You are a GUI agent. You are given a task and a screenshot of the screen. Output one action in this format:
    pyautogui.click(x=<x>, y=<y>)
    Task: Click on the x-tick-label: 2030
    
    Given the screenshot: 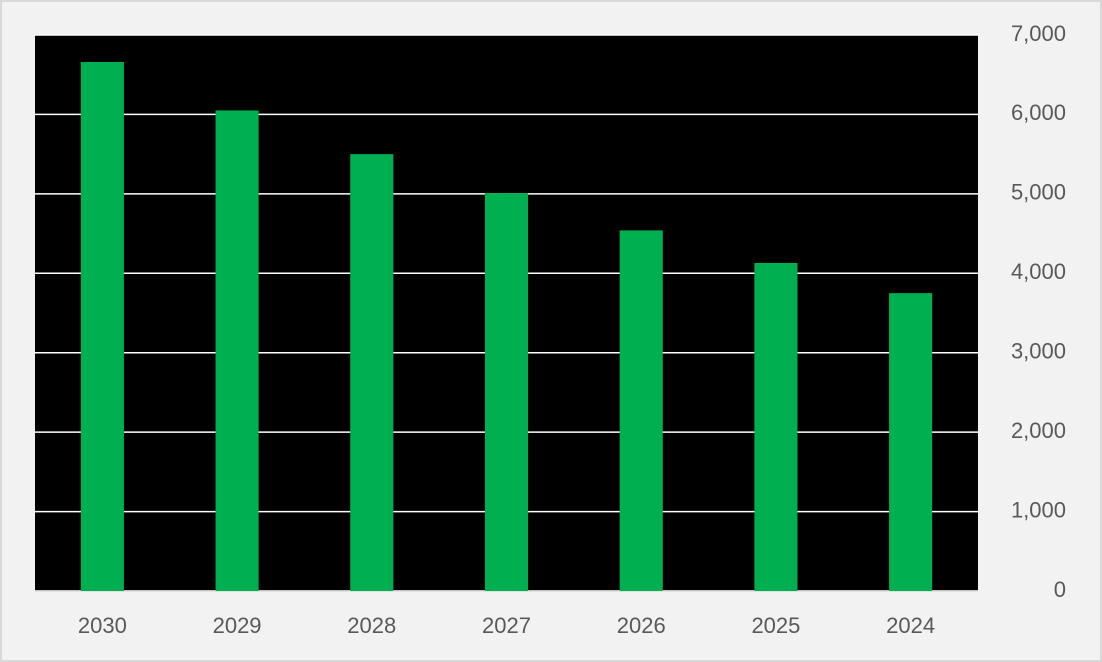 What is the action you would take?
    pyautogui.click(x=102, y=625)
    